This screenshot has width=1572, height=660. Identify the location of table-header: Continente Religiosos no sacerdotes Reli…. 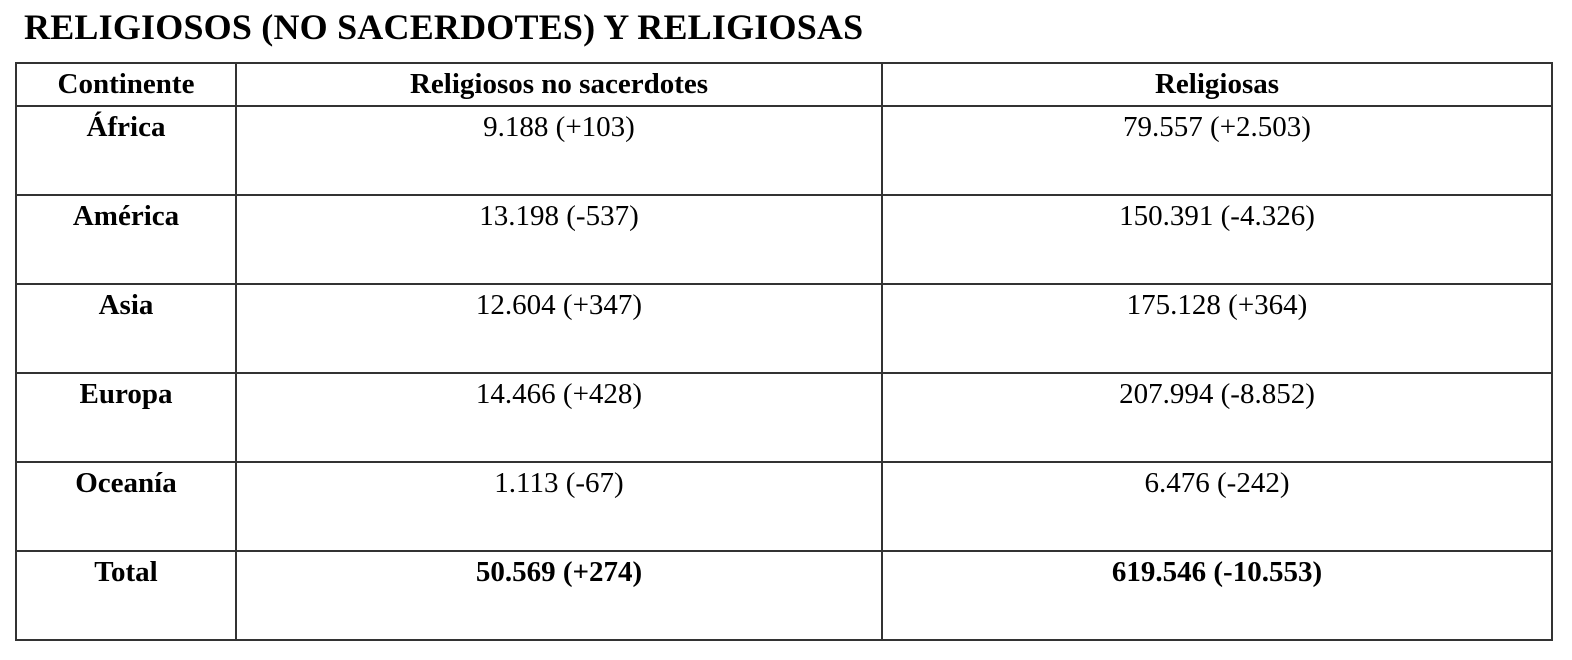
(784, 84).